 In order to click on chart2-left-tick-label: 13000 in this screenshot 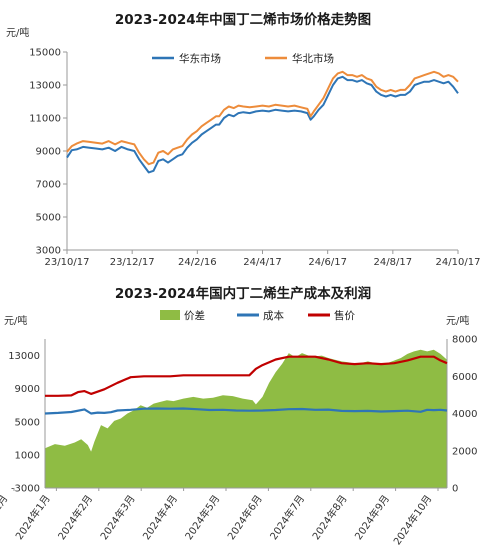, I will do `click(24, 356)`.